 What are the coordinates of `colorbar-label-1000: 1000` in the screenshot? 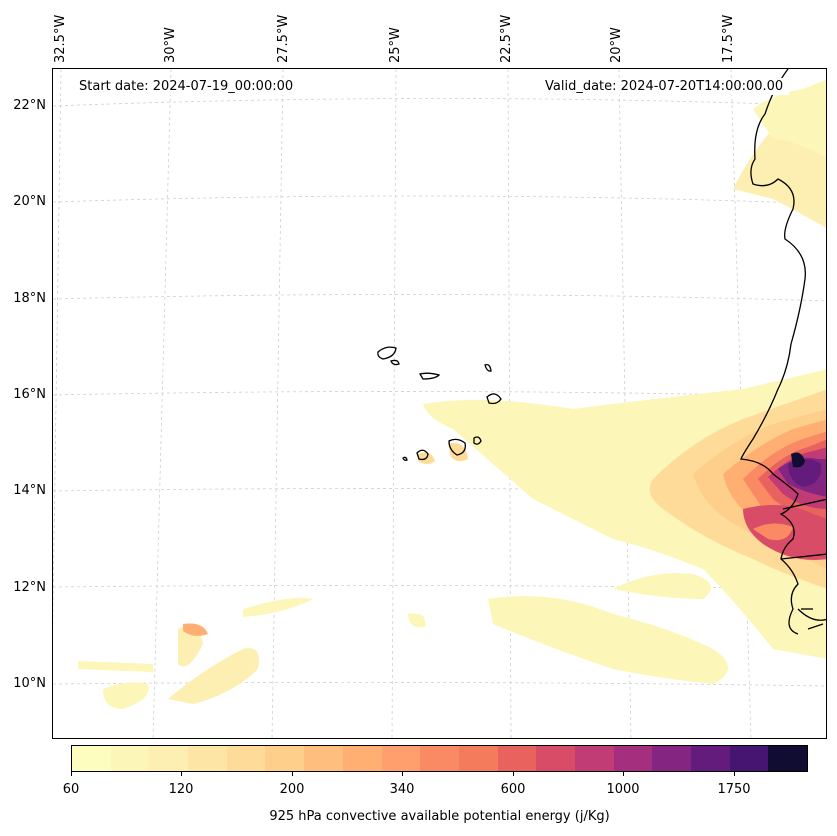 It's located at (623, 789).